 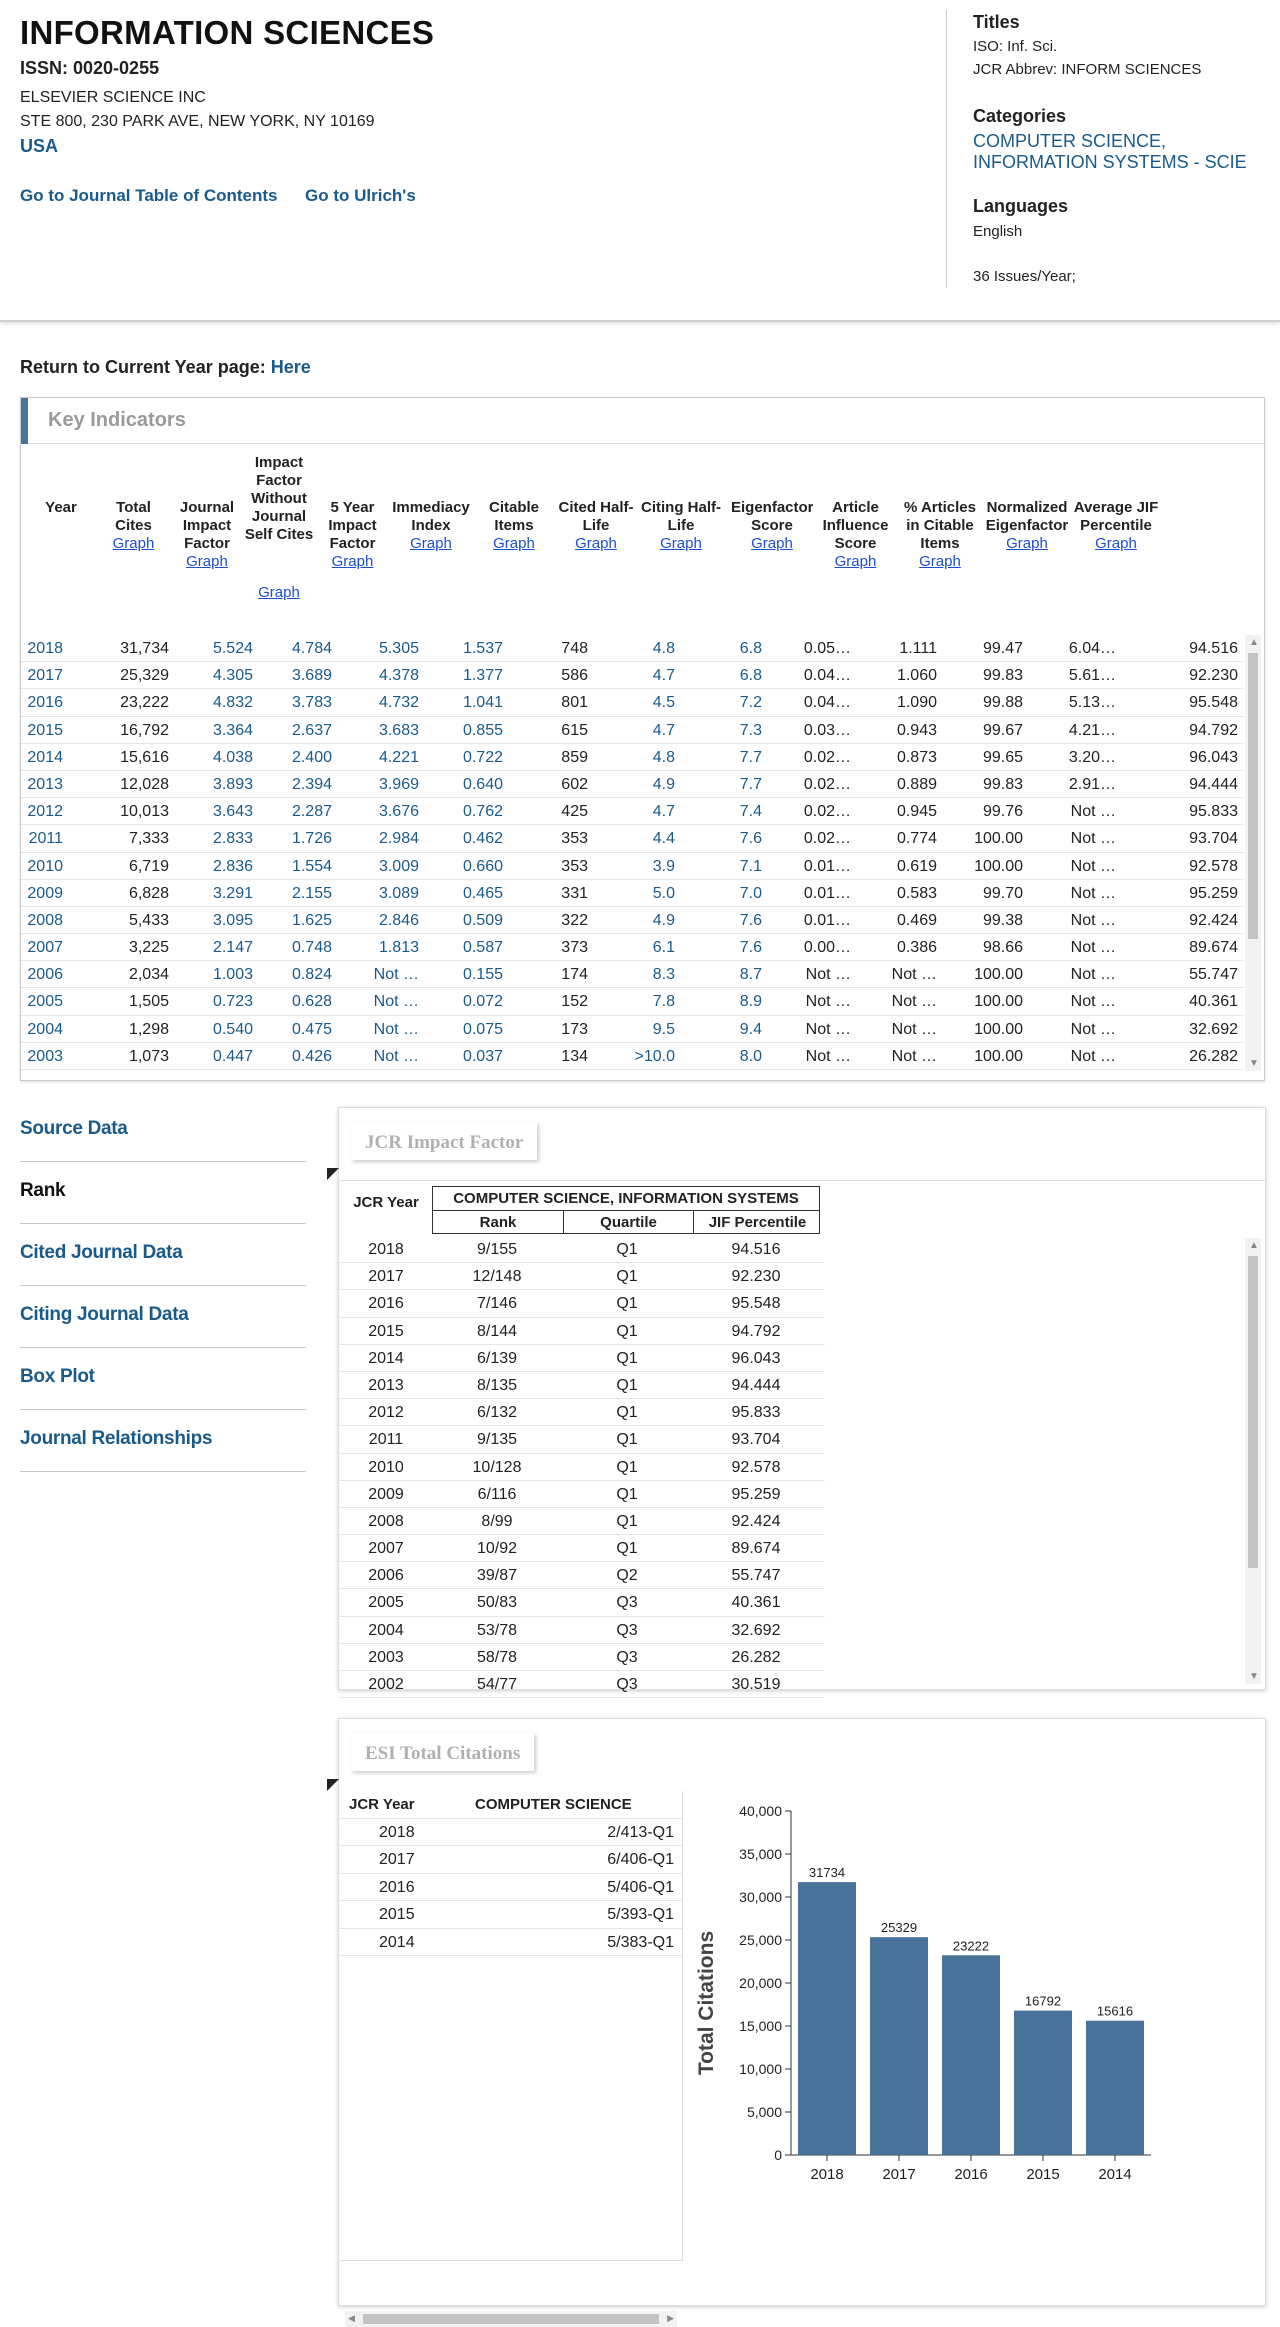 What do you see at coordinates (756, 1521) in the screenshot?
I see `cell: 92.424` at bounding box center [756, 1521].